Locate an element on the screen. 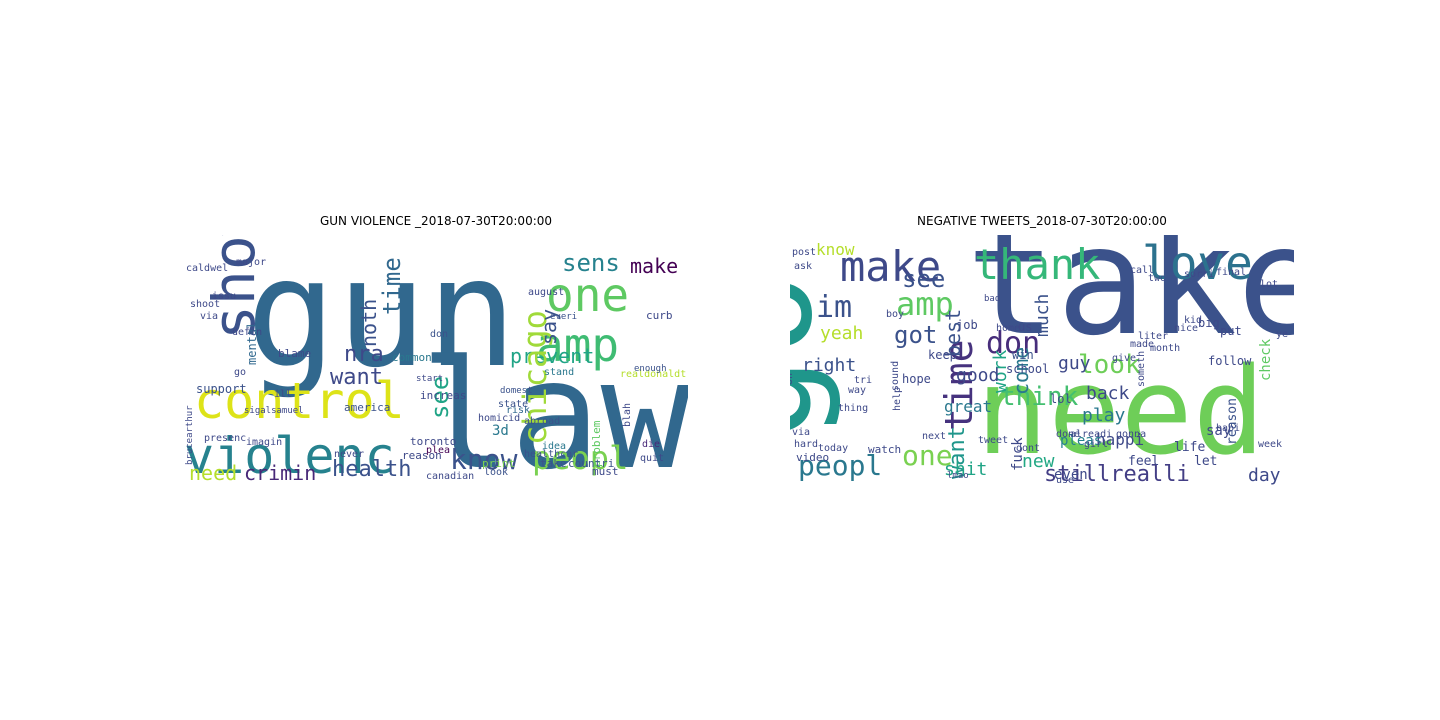 The image size is (1440, 720). word-got: got is located at coordinates (915, 335).